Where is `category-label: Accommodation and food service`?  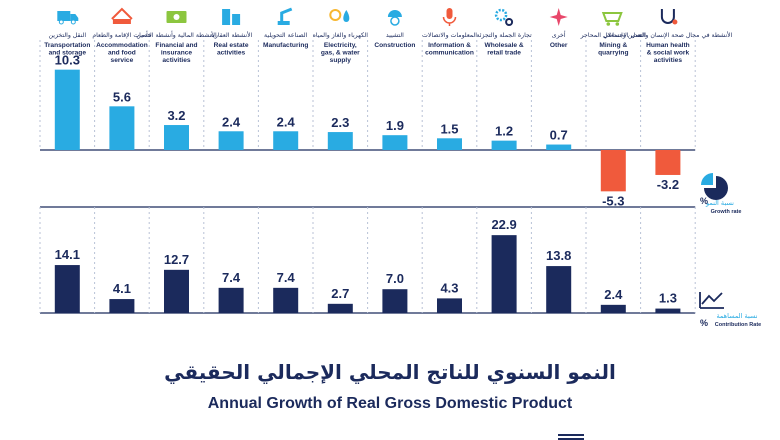 category-label: Accommodation and food service is located at coordinates (122, 53).